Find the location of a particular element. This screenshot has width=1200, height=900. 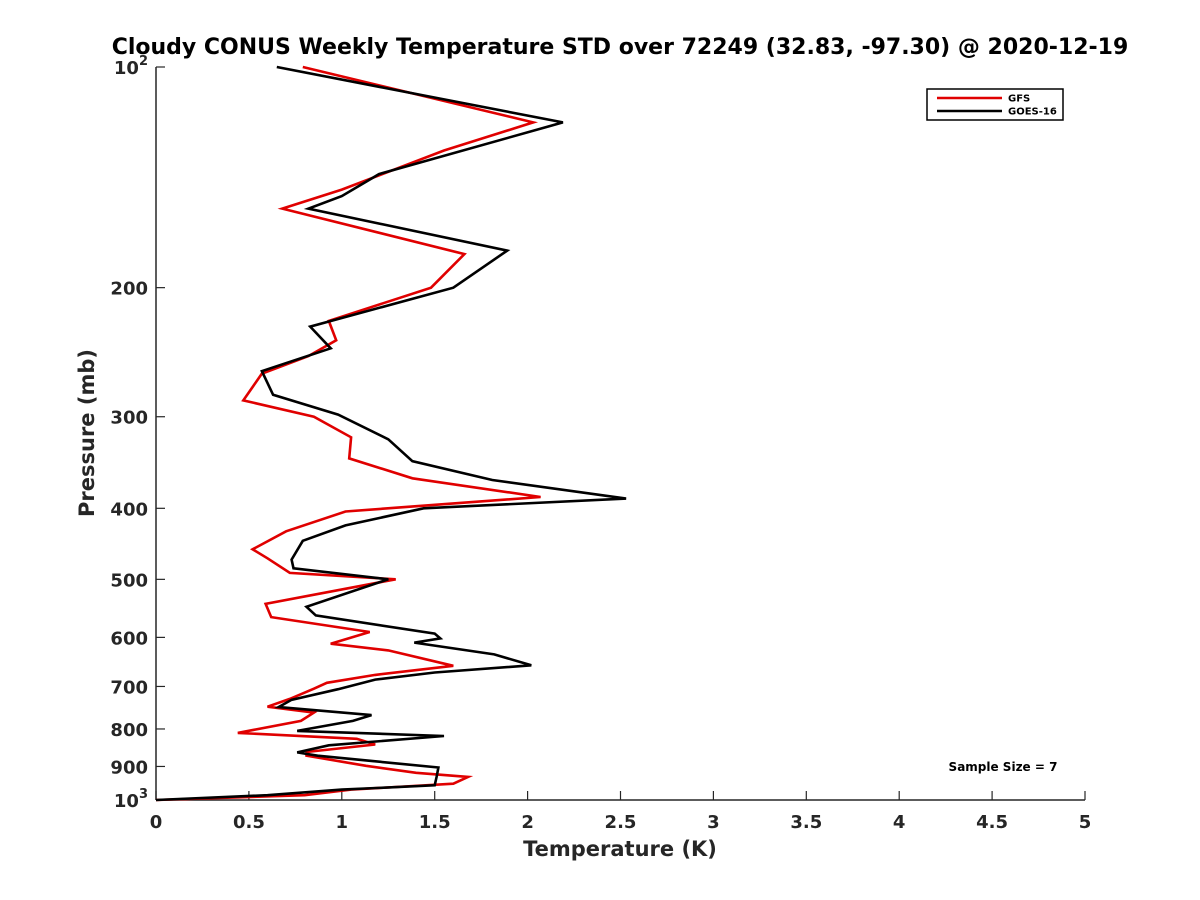

x-tick-label: 0.5 is located at coordinates (249, 822).